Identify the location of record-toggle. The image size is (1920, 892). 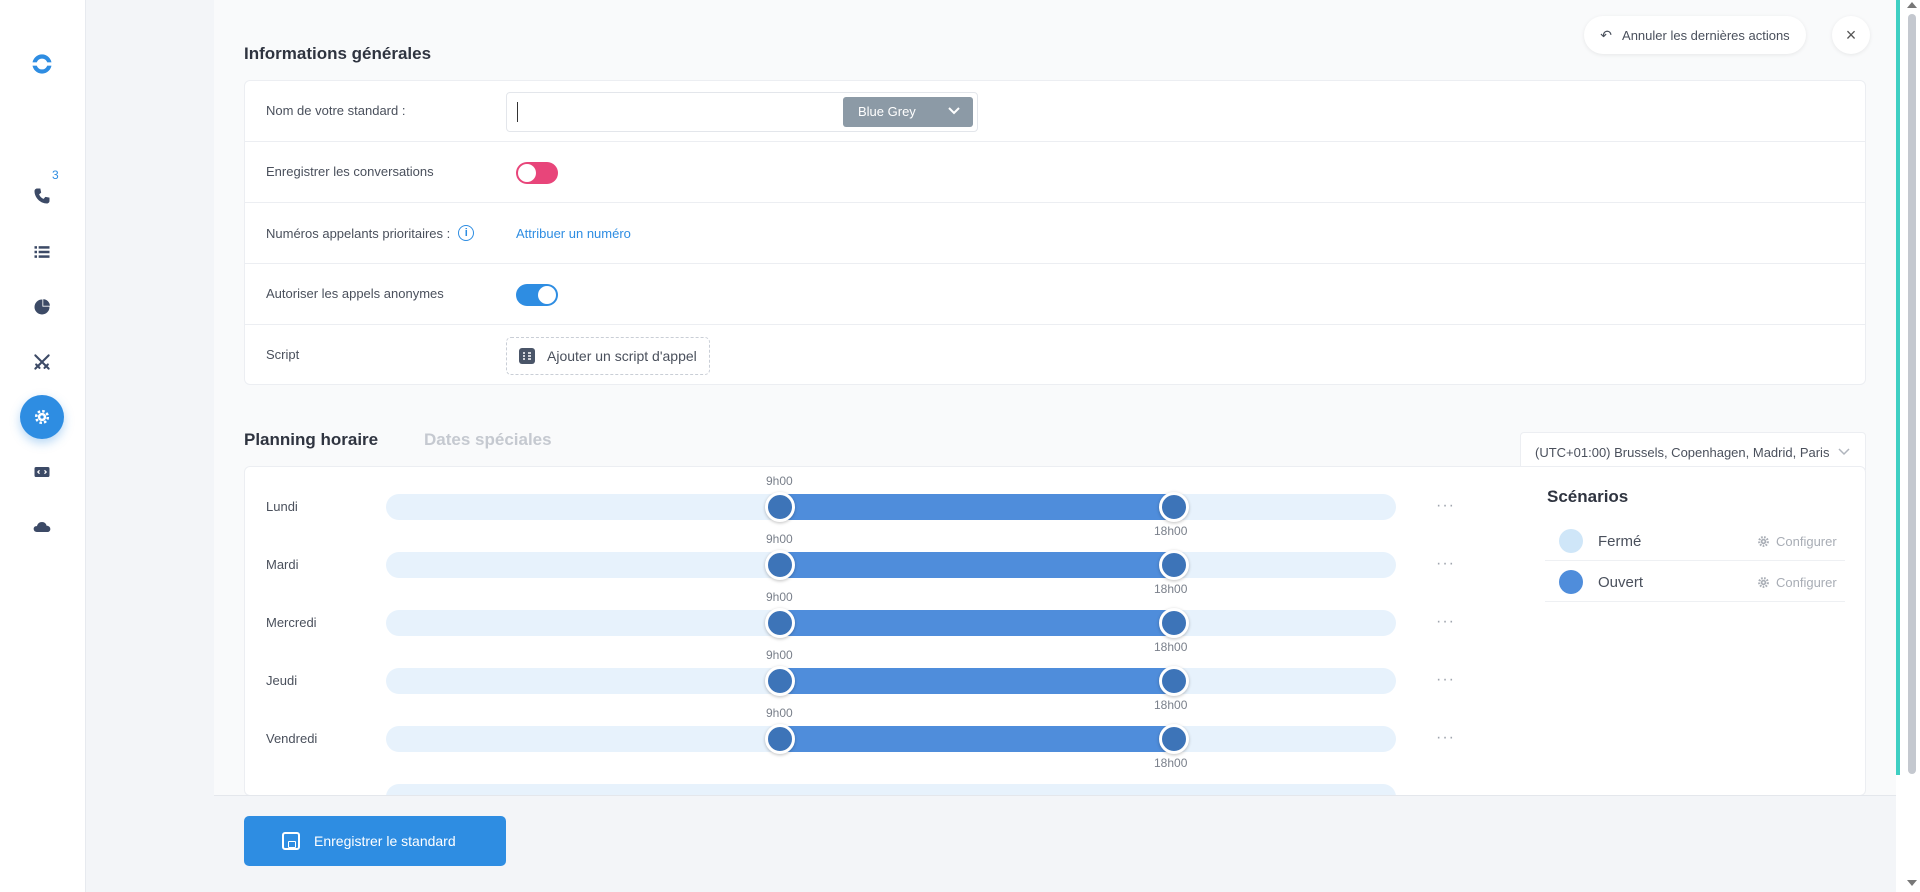
(537, 172).